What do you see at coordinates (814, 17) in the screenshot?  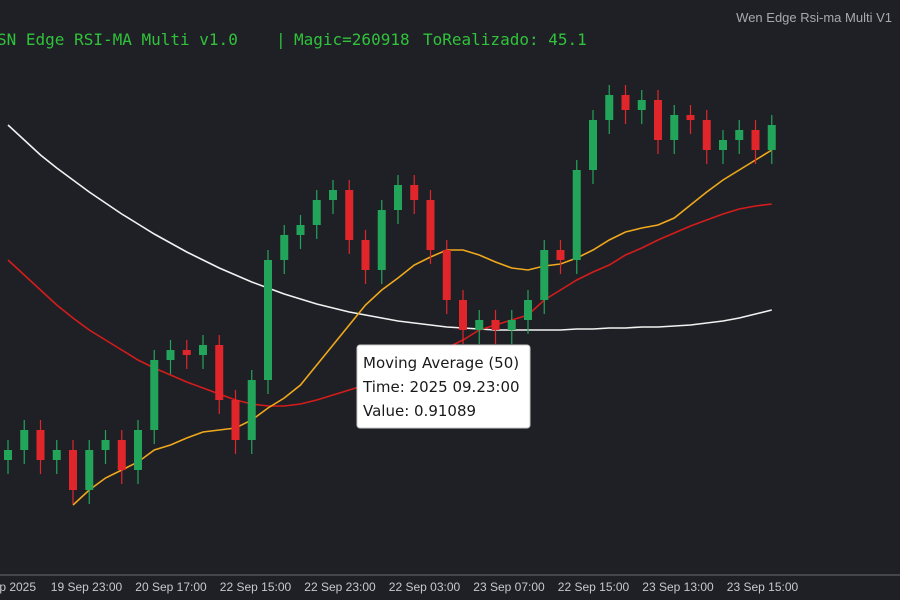 I see `watermark: Wen Edge Rsi-ma Multi V1` at bounding box center [814, 17].